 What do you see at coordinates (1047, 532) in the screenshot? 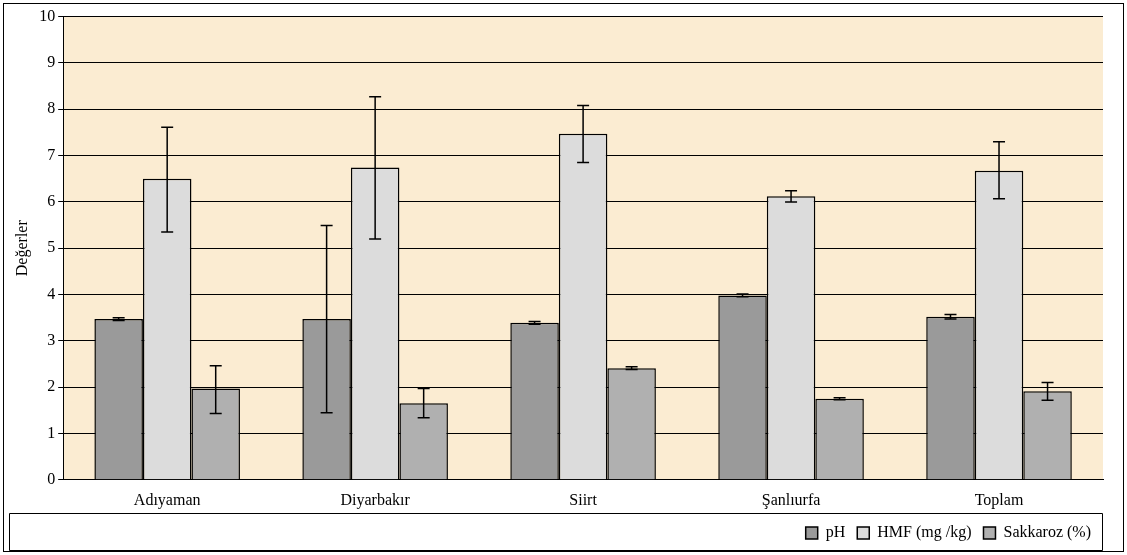
I see `legend-label: Sakkaroz (%)` at bounding box center [1047, 532].